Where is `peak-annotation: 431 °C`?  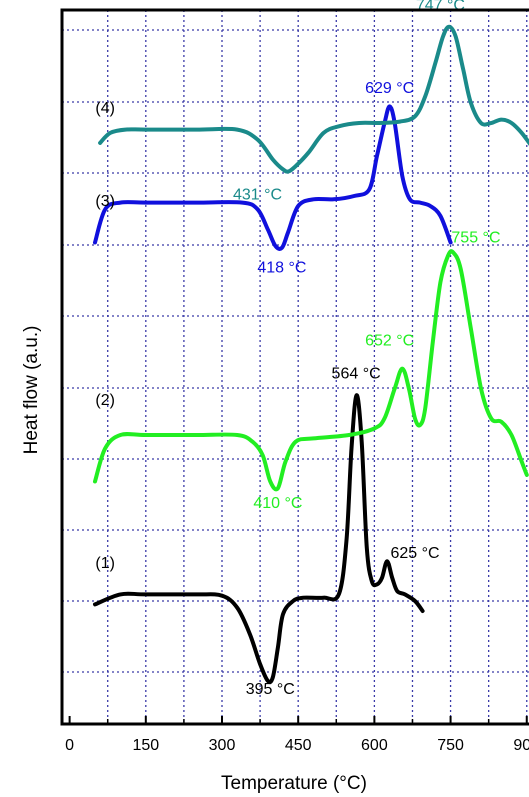 peak-annotation: 431 °C is located at coordinates (257, 194).